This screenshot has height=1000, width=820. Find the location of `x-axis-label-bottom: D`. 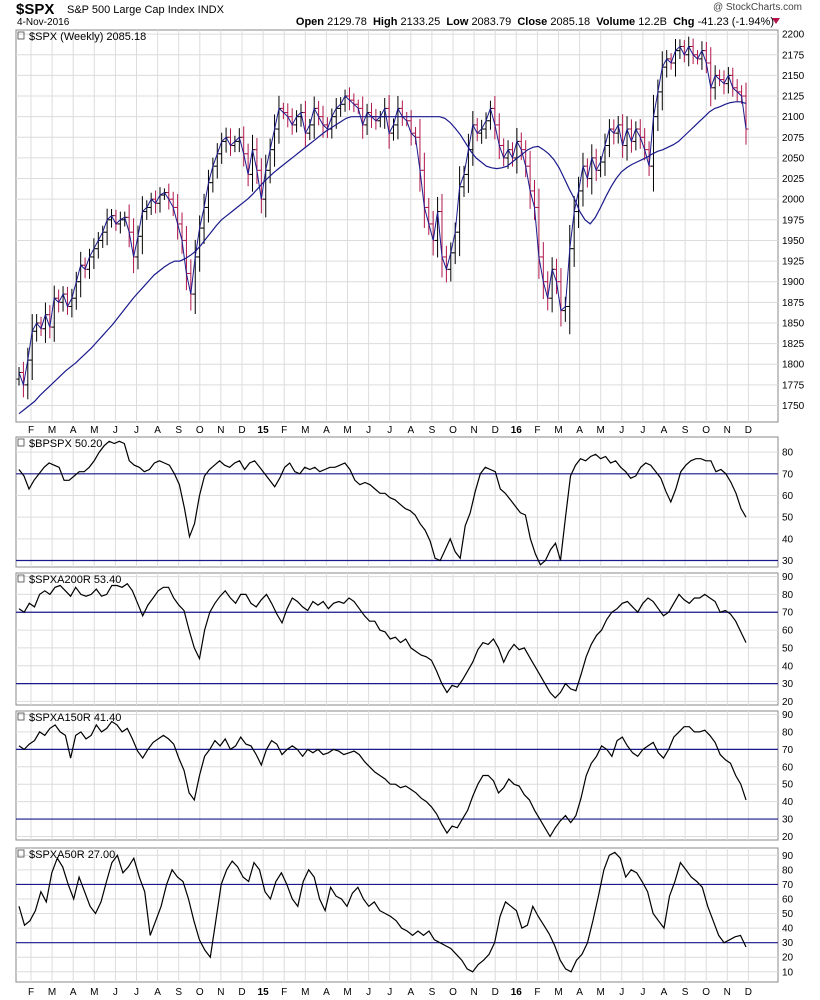

x-axis-label-bottom: D is located at coordinates (748, 992).